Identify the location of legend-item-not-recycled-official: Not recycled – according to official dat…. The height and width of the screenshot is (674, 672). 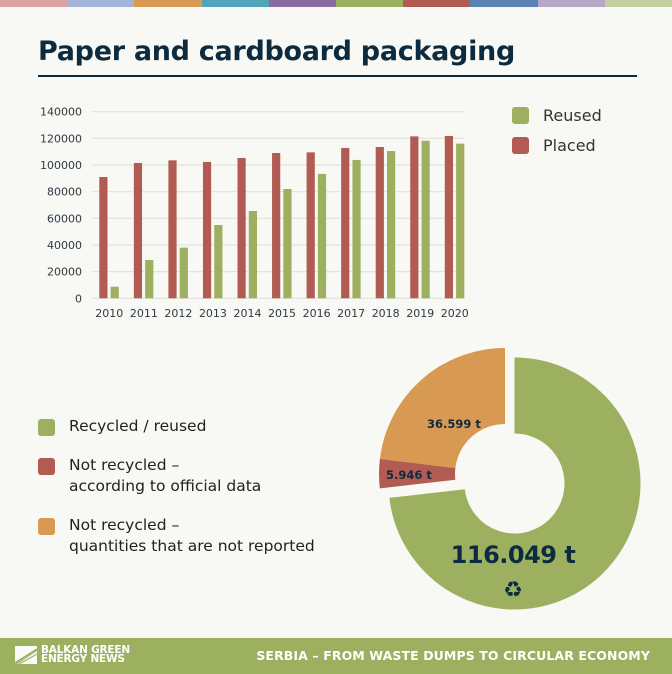
(176, 476).